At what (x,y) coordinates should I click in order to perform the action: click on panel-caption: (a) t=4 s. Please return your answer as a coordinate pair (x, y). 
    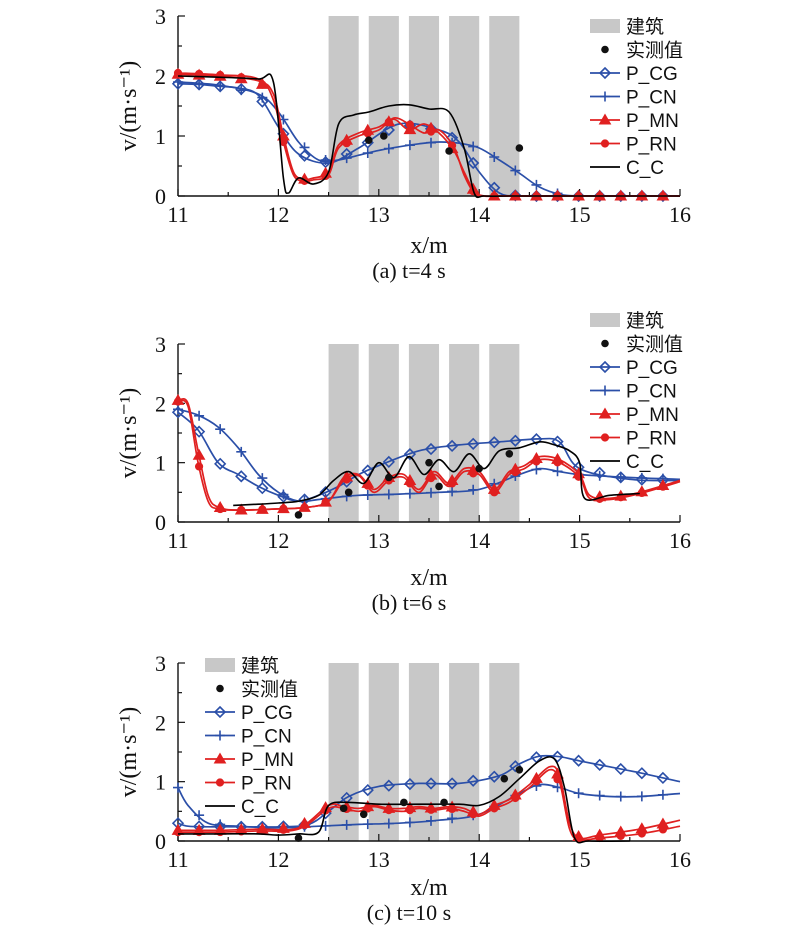
    Looking at the image, I should click on (409, 270).